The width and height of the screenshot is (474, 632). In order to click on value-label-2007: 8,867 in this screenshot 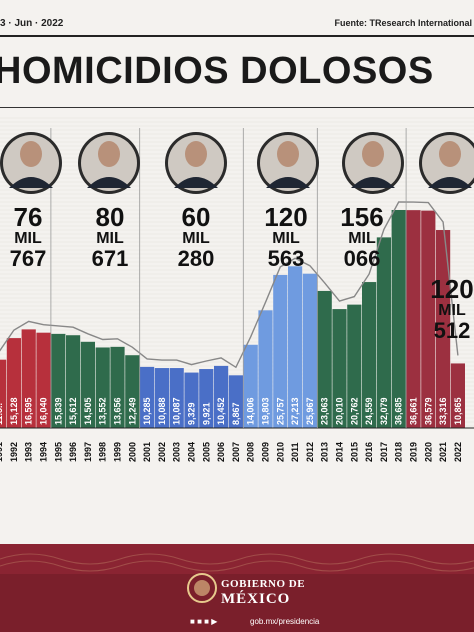, I will do `click(236, 413)`.